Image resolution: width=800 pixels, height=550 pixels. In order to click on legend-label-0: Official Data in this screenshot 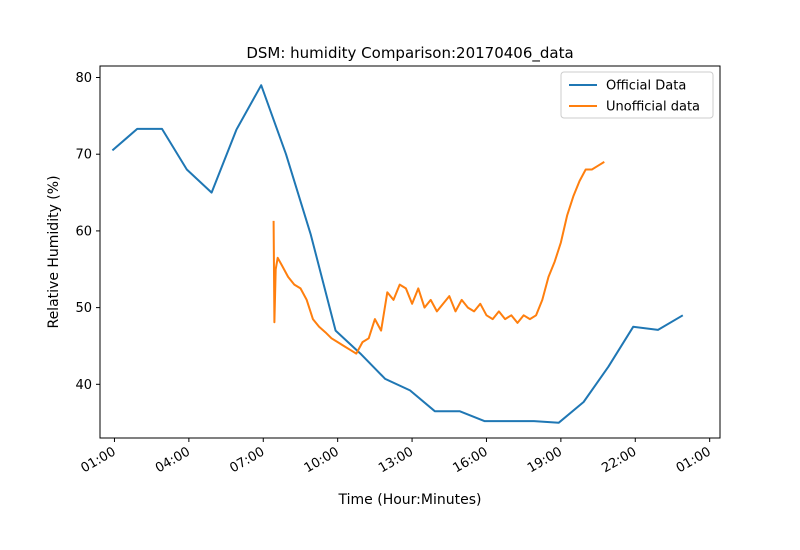, I will do `click(646, 86)`.